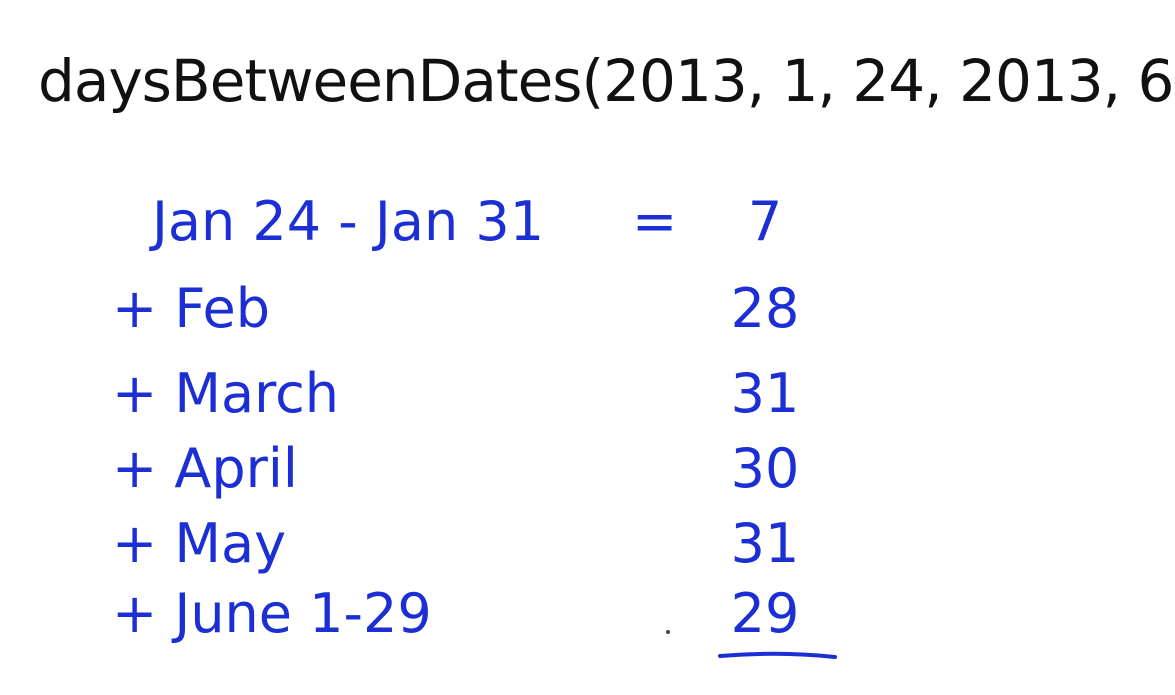 The height and width of the screenshot is (695, 1175). I want to click on row-value: 7, so click(765, 221).